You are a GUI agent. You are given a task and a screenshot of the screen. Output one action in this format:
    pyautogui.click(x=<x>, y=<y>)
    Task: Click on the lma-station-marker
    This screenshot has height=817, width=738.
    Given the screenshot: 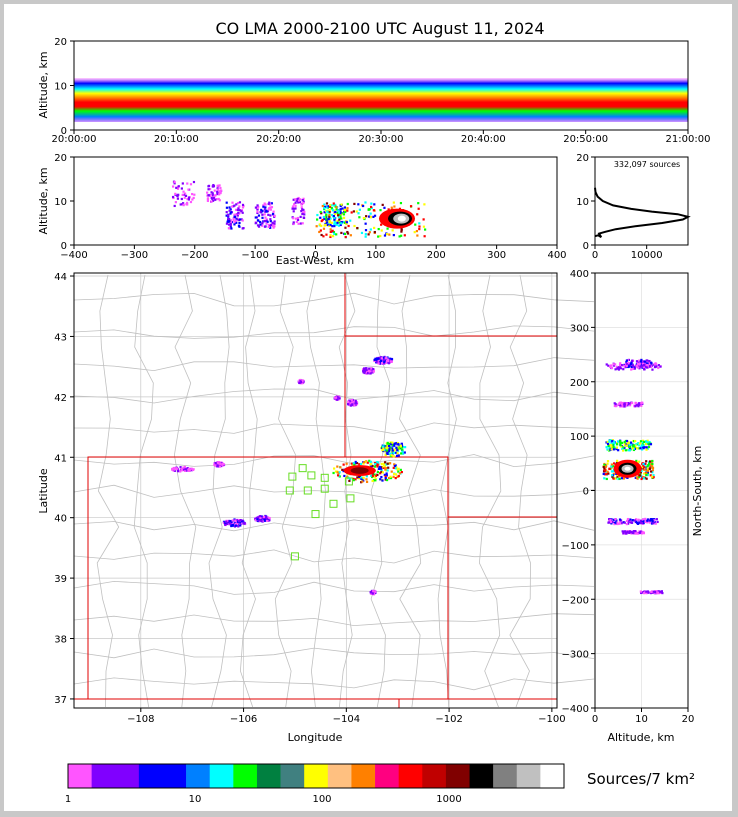 What is the action you would take?
    pyautogui.click(x=302, y=468)
    